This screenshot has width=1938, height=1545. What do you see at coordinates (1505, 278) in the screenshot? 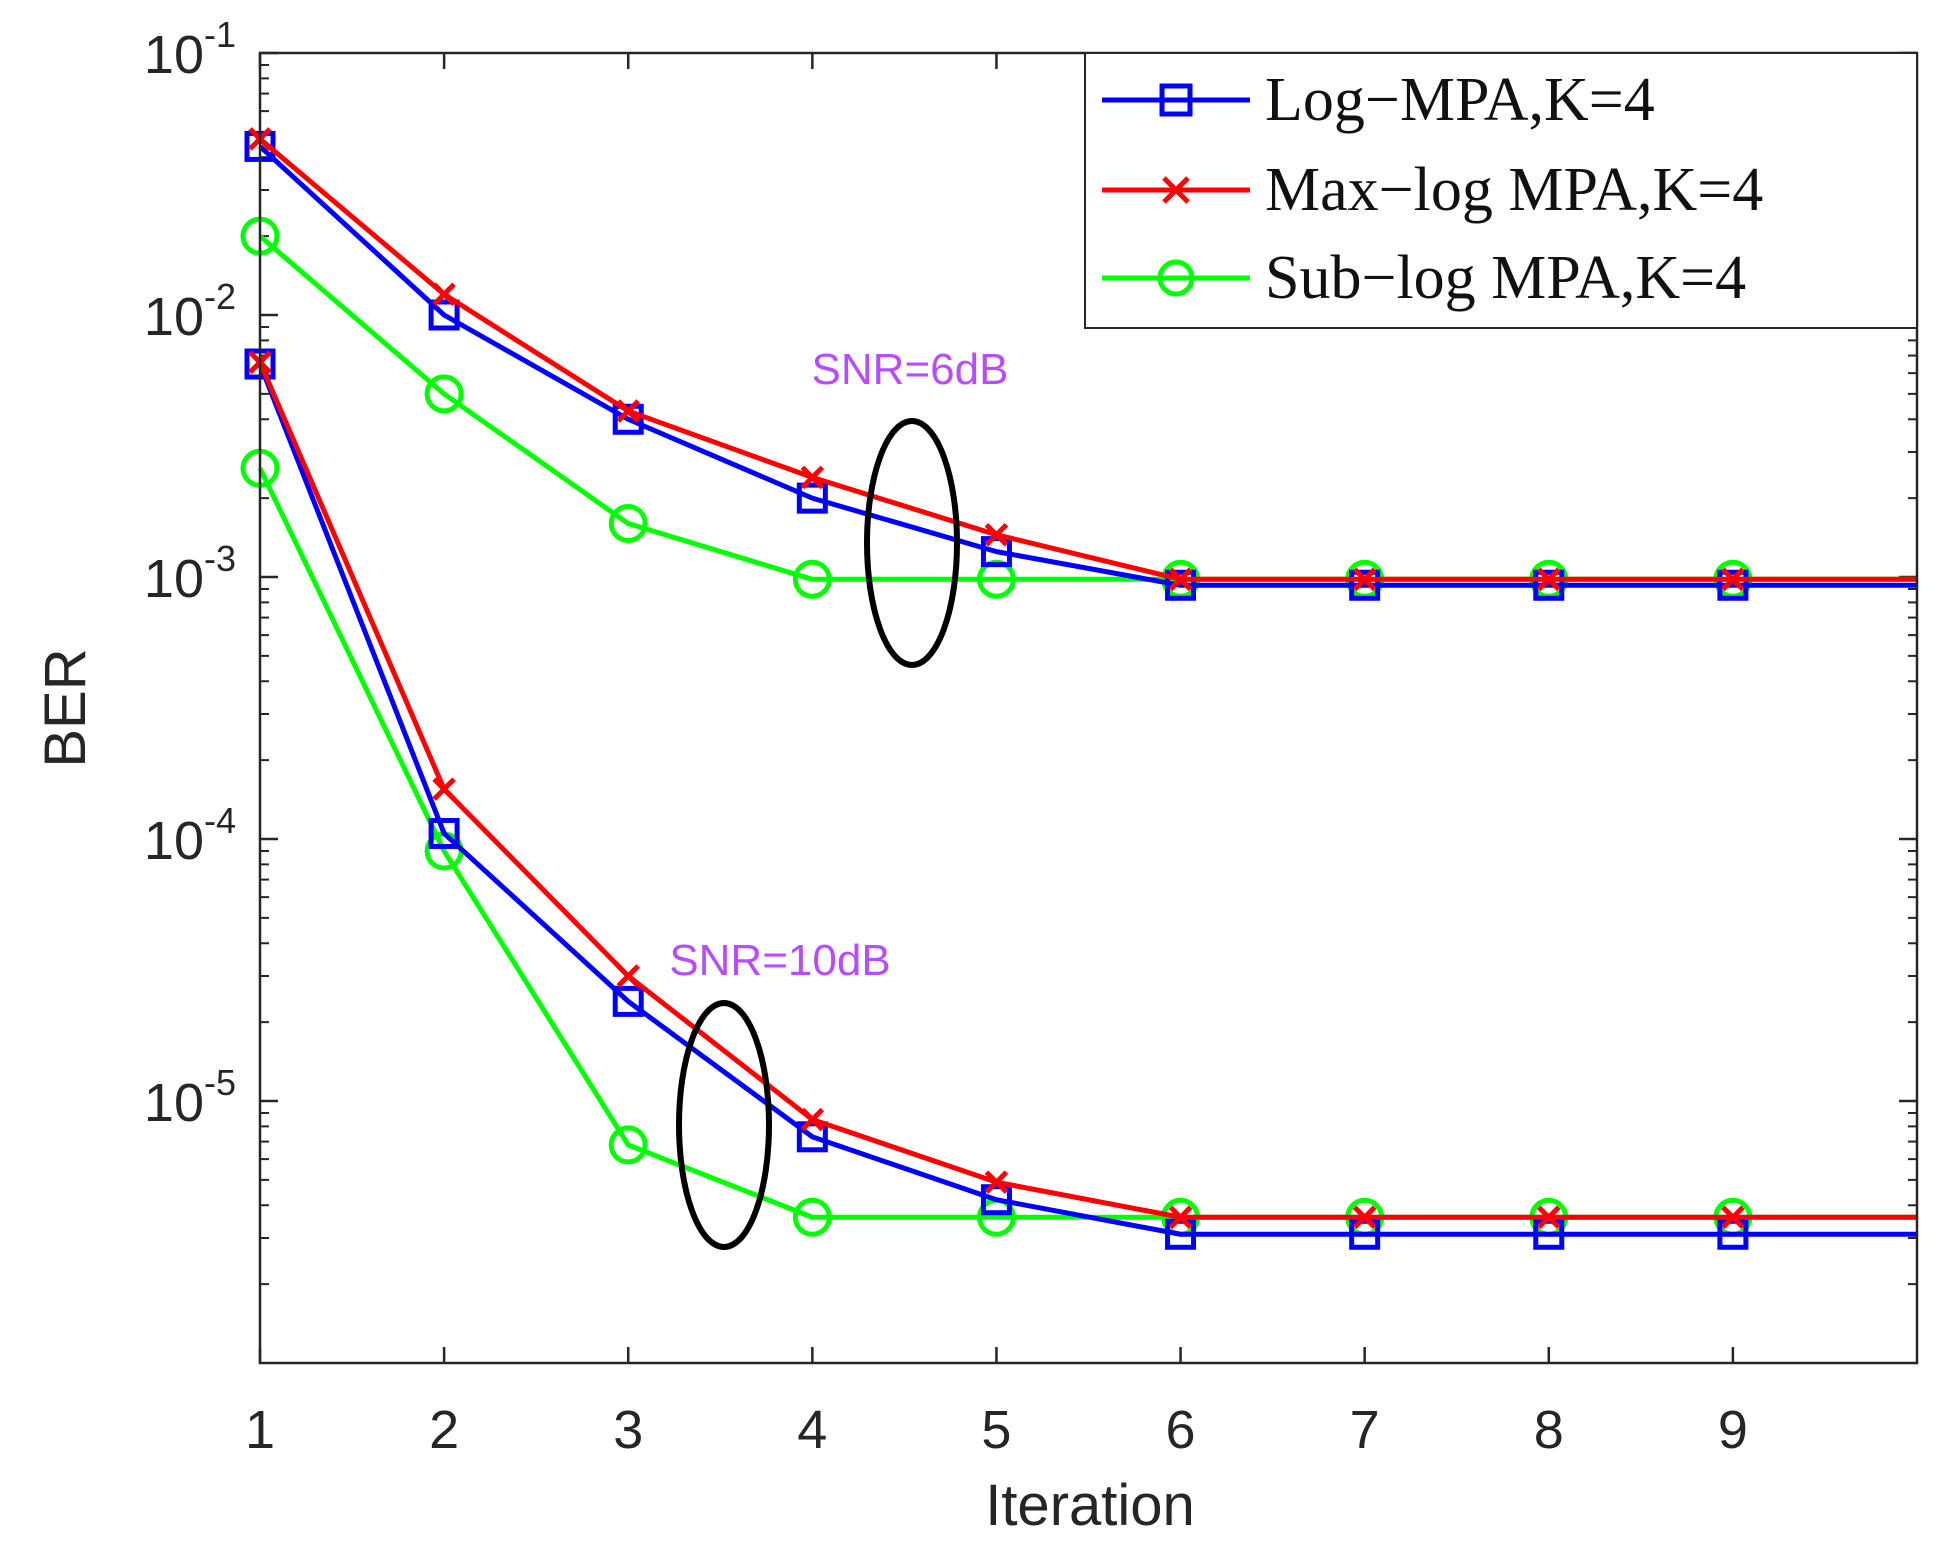
I see `legend-label-sub-log-mpa: Sub−log MPA,K=4` at bounding box center [1505, 278].